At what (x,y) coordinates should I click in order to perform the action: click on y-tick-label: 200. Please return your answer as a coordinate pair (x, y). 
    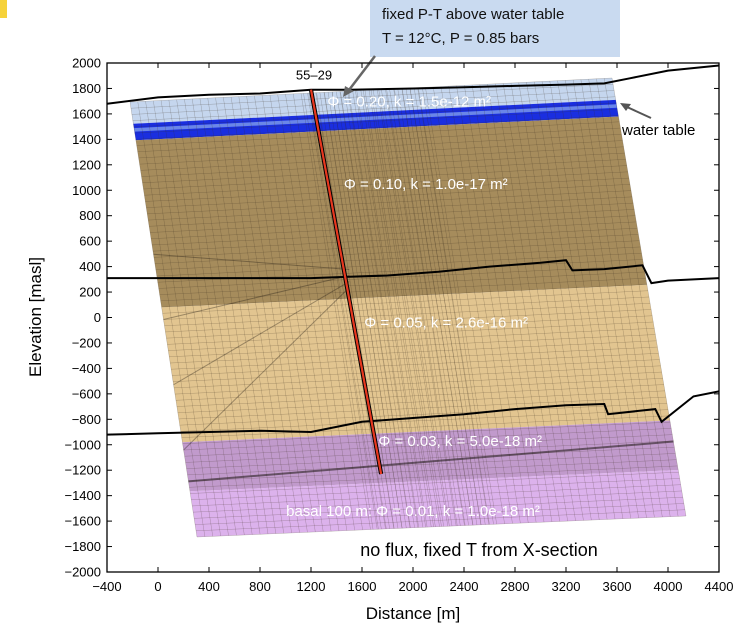
    Looking at the image, I should click on (90, 292).